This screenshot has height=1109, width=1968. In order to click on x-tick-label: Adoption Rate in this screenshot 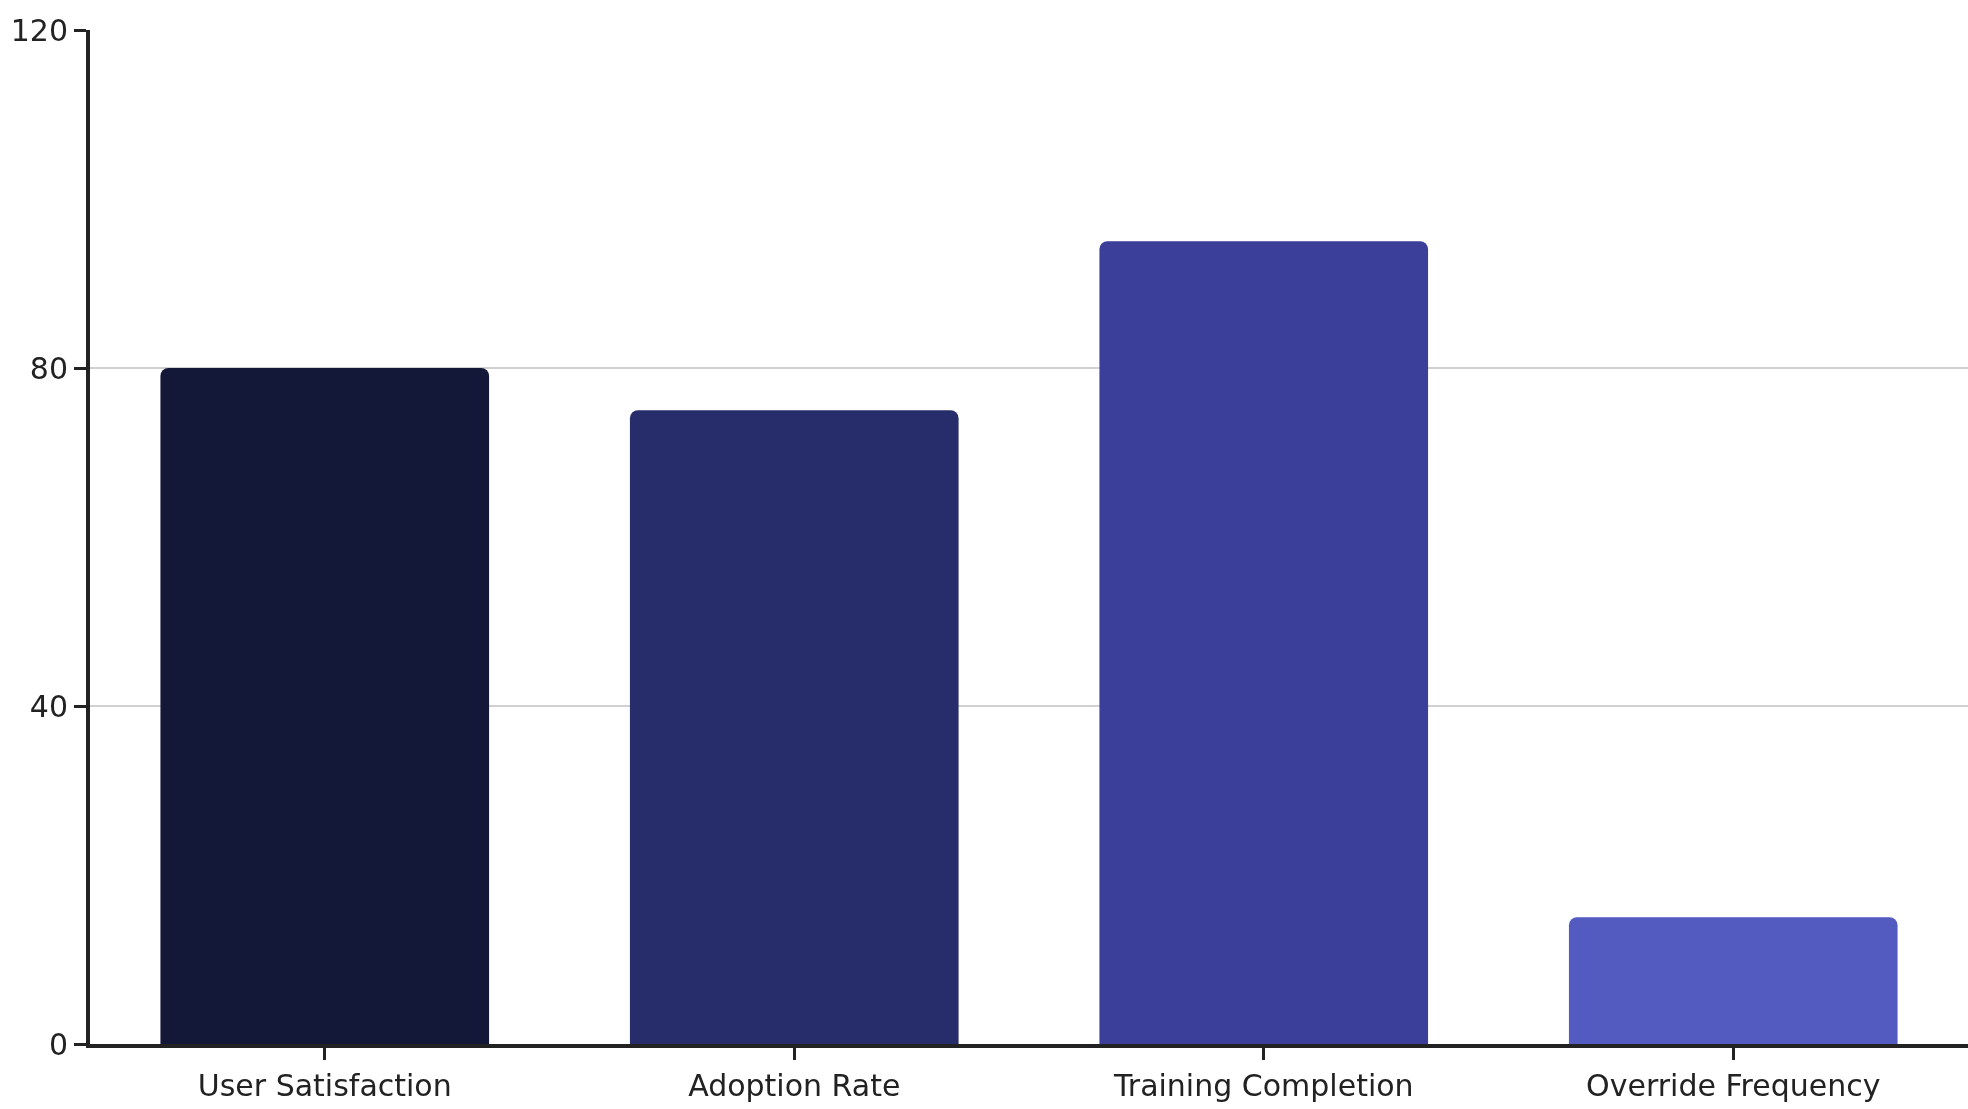, I will do `click(794, 1085)`.